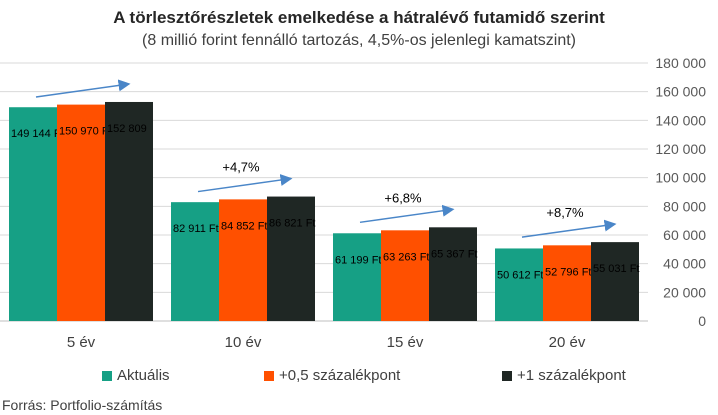 The height and width of the screenshot is (415, 718). I want to click on legend-label-plus-half: +0,5 százalékpont, so click(340, 375).